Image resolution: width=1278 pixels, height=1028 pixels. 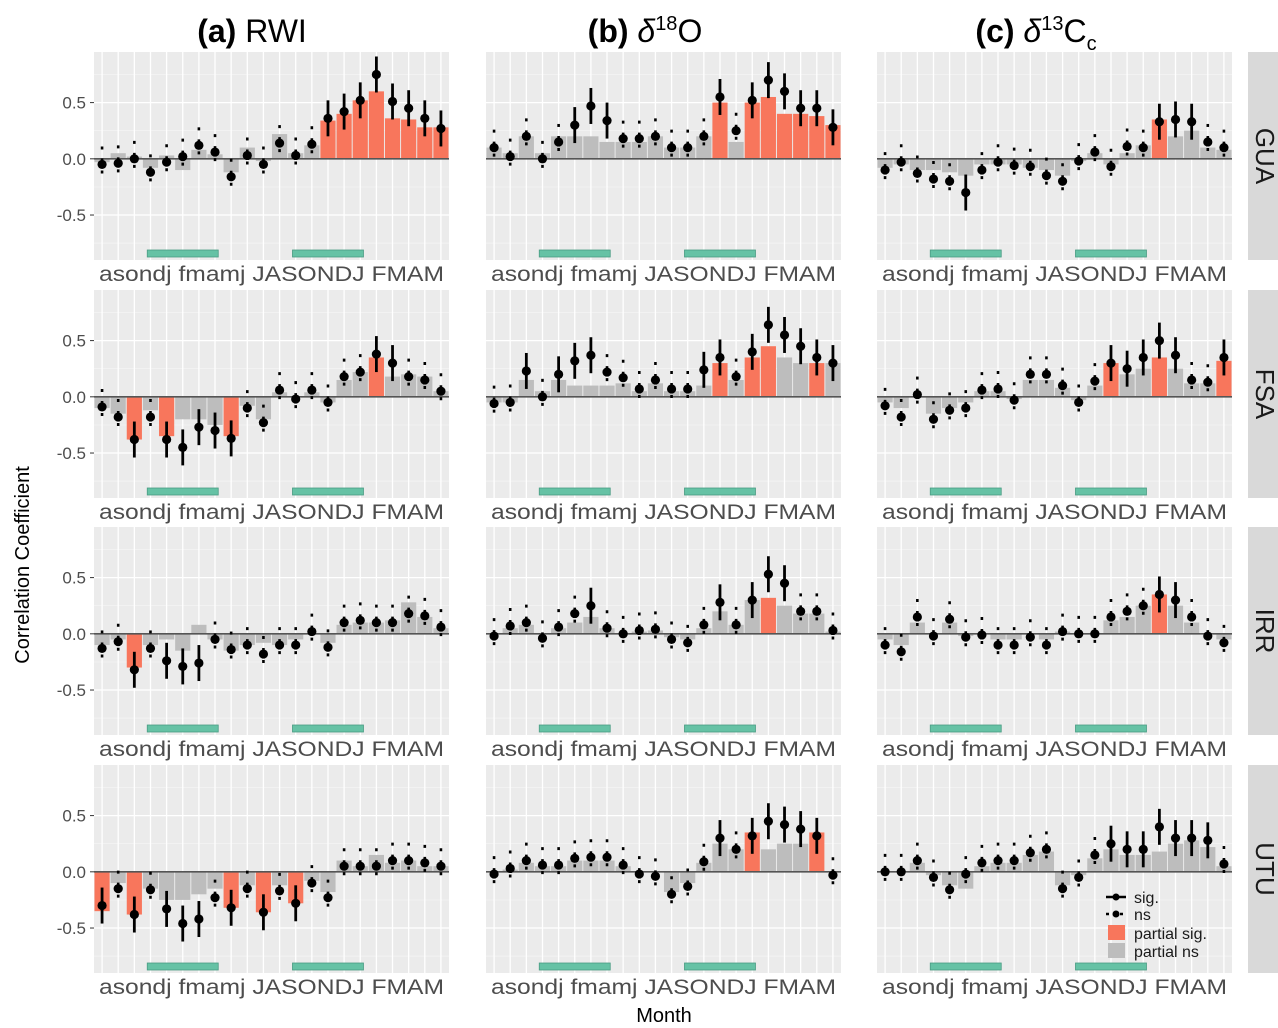 I want to click on panel-rwi-fsa: 0.5 0.0 -0.5 asondj fmamj JASONDJ FMAM, so click(x=253, y=407).